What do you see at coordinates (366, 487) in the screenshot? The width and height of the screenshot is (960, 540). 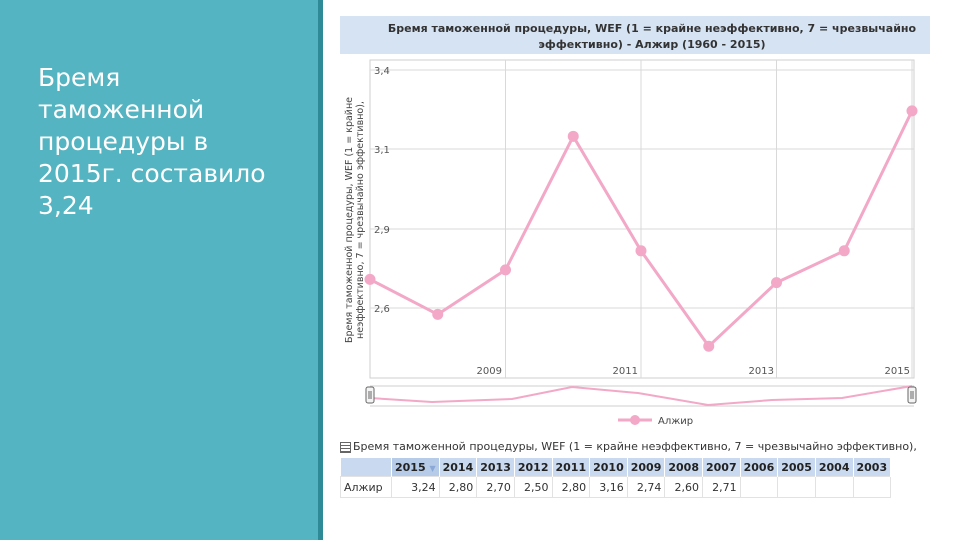 I see `table-row-label: Алжир` at bounding box center [366, 487].